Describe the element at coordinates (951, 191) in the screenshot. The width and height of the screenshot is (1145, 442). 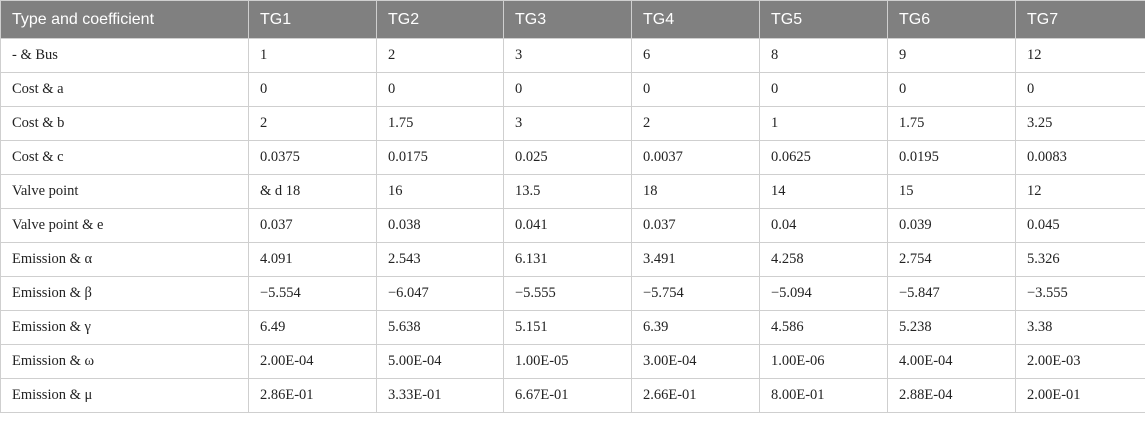
I see `table-cell: 15` at that location.